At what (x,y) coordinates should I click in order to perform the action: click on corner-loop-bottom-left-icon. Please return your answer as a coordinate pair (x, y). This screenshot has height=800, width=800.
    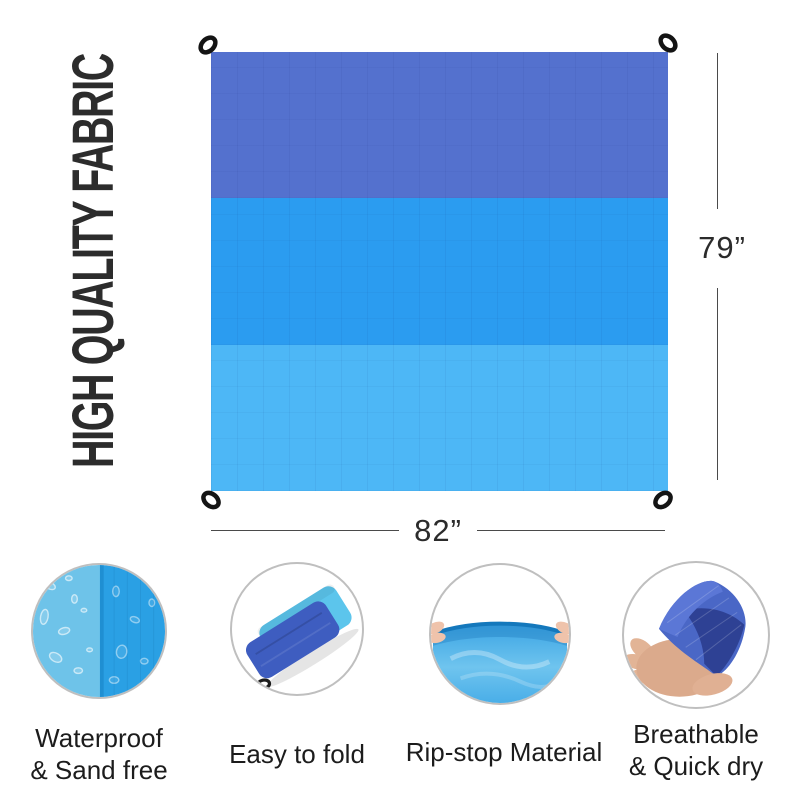
    Looking at the image, I should click on (211, 500).